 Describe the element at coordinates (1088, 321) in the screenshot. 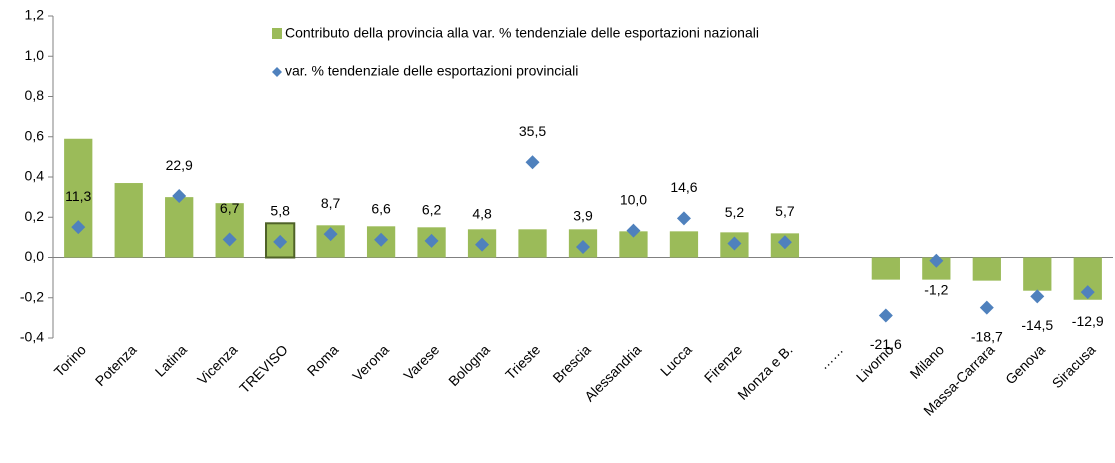

I see `data-label: -12,9` at that location.